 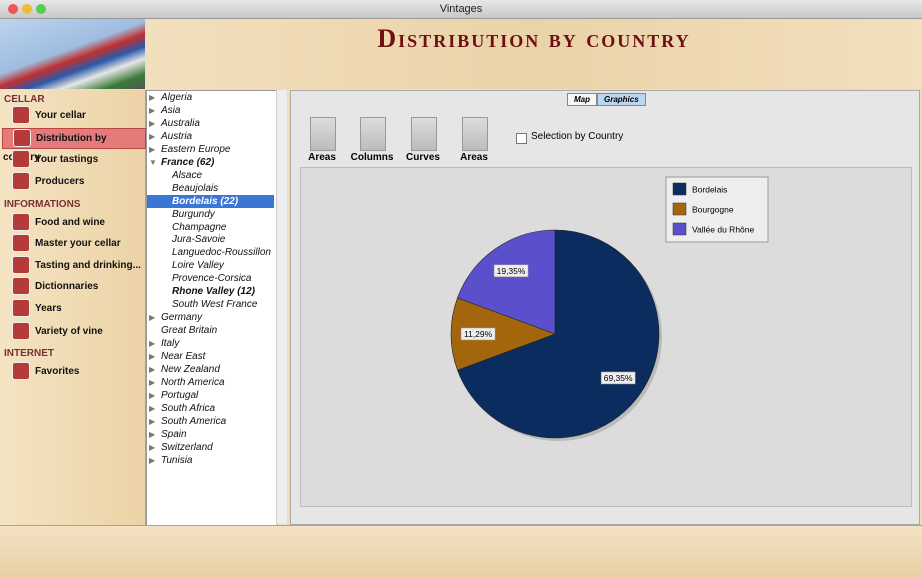 What do you see at coordinates (73, 115) in the screenshot?
I see `sidebar-item: Your cellar` at bounding box center [73, 115].